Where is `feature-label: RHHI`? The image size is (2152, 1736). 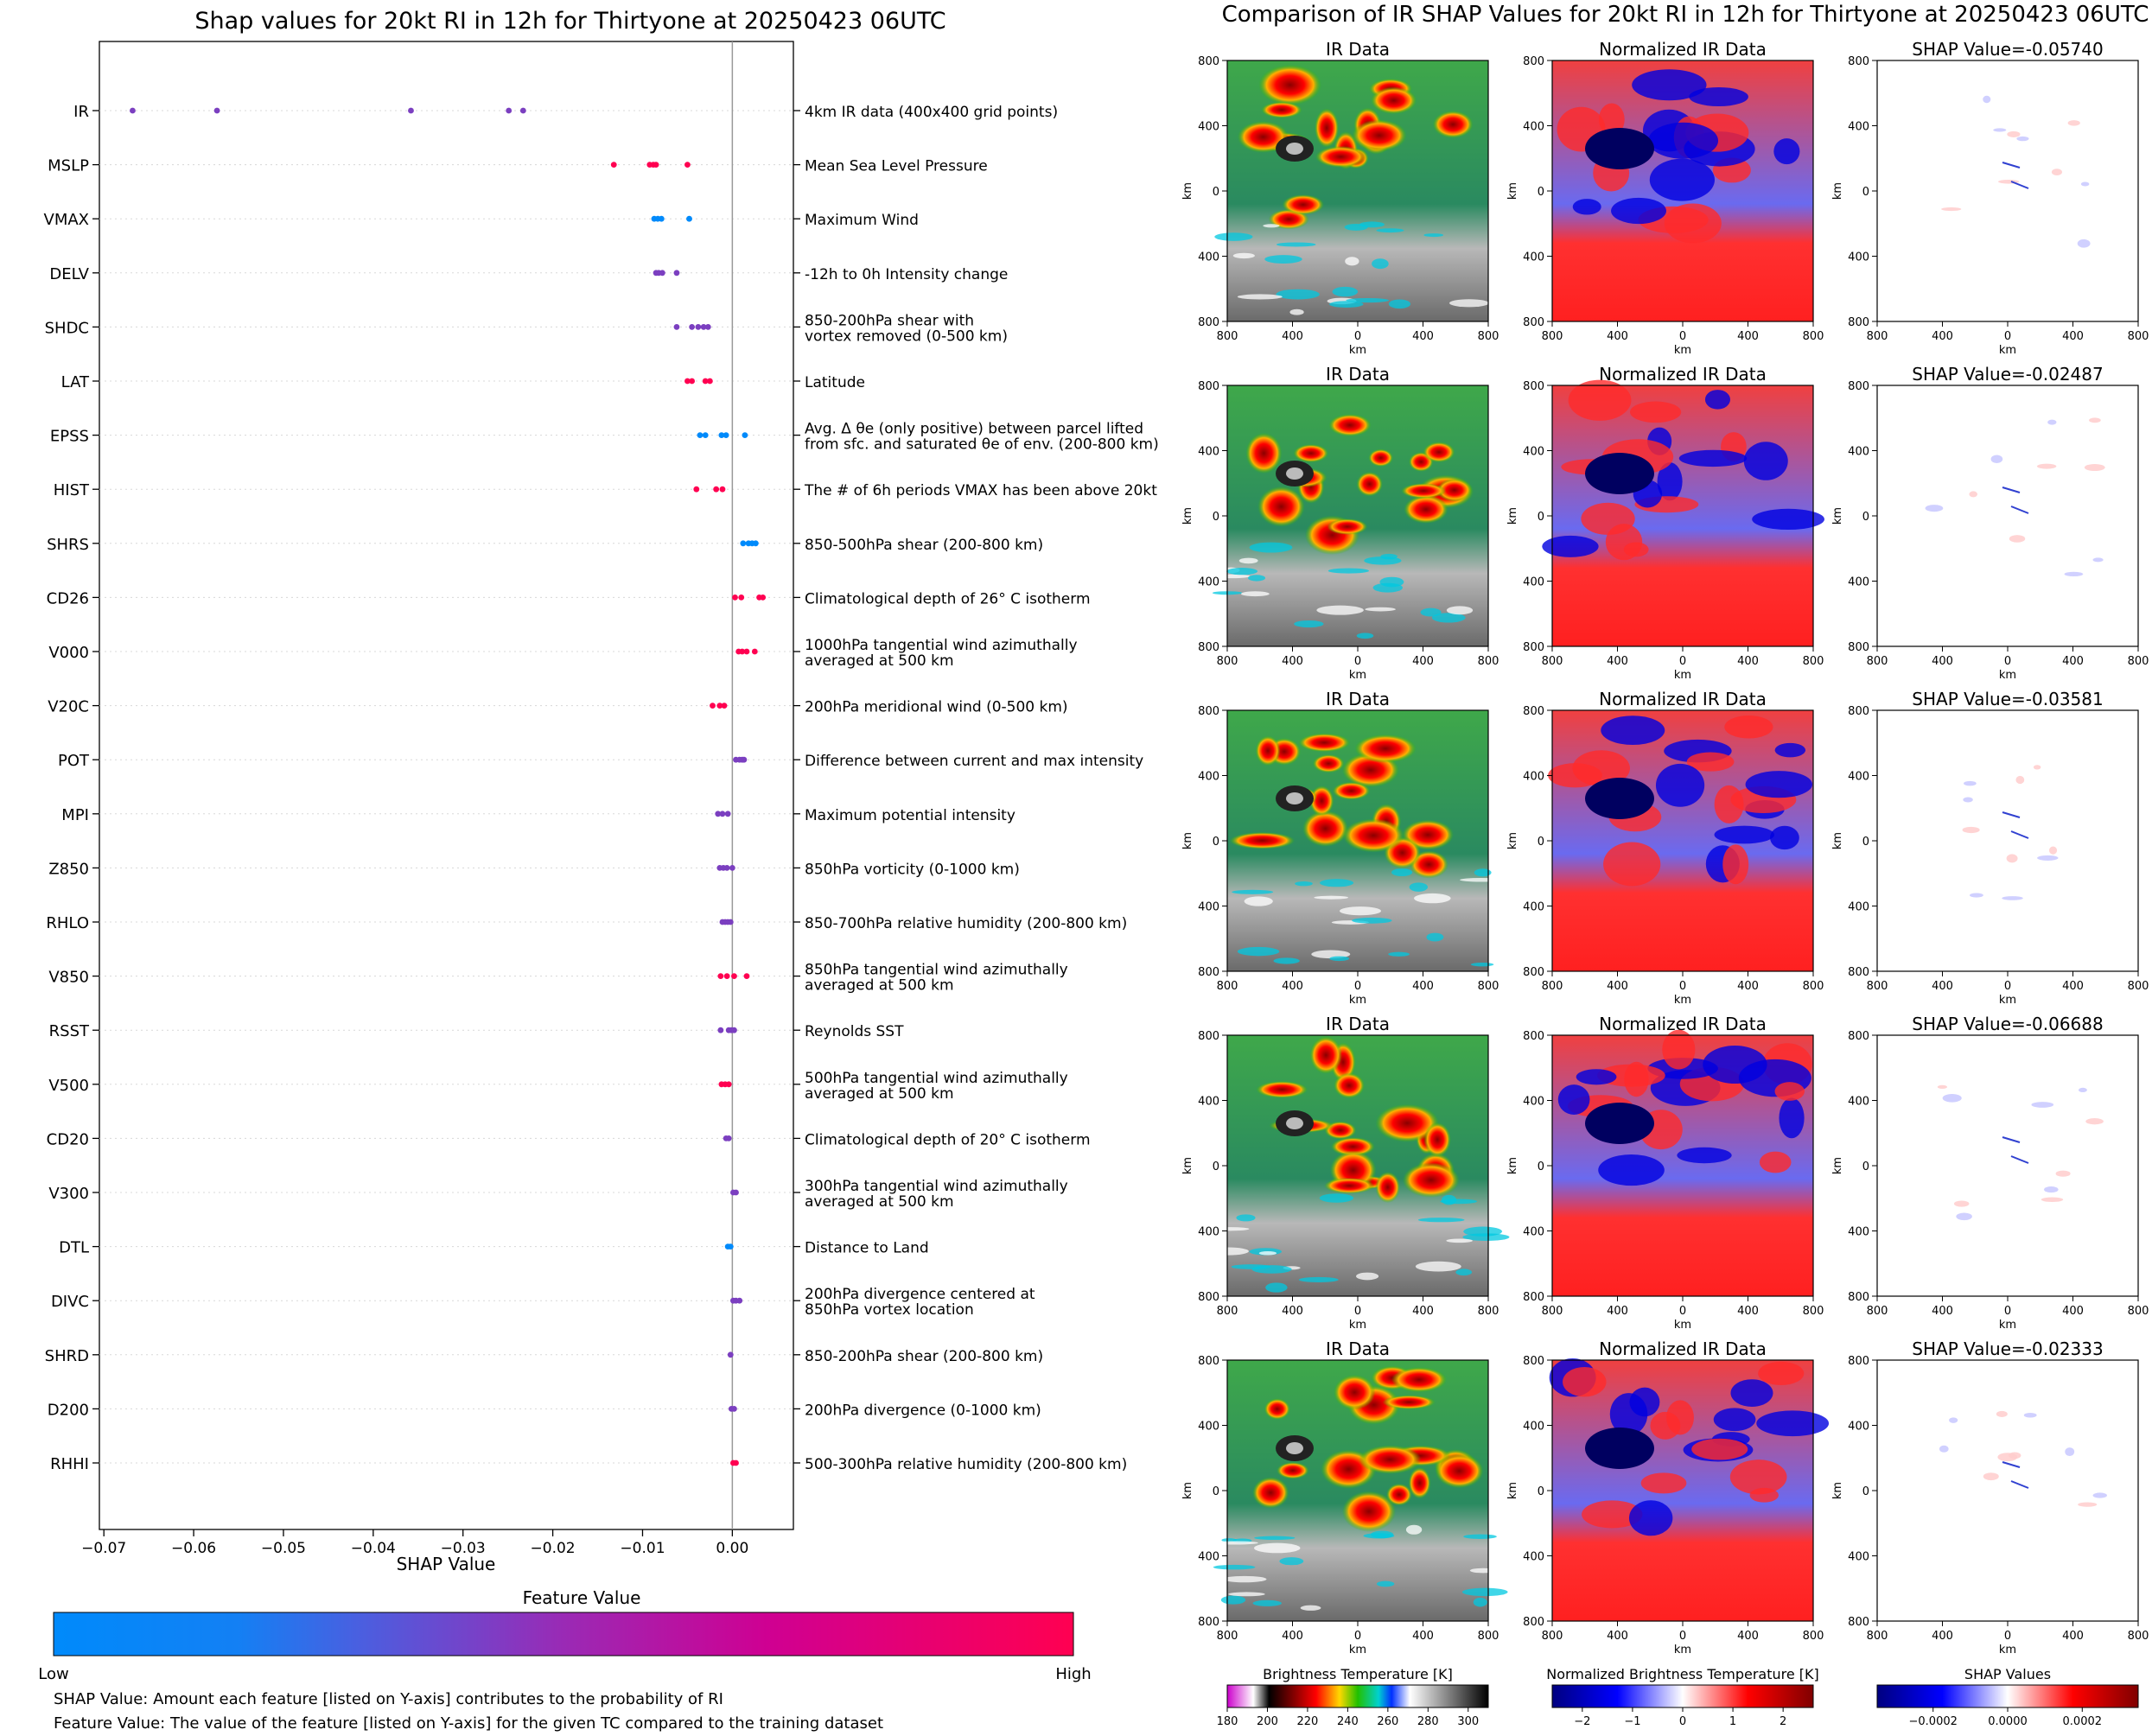
feature-label: RHHI is located at coordinates (69, 1464).